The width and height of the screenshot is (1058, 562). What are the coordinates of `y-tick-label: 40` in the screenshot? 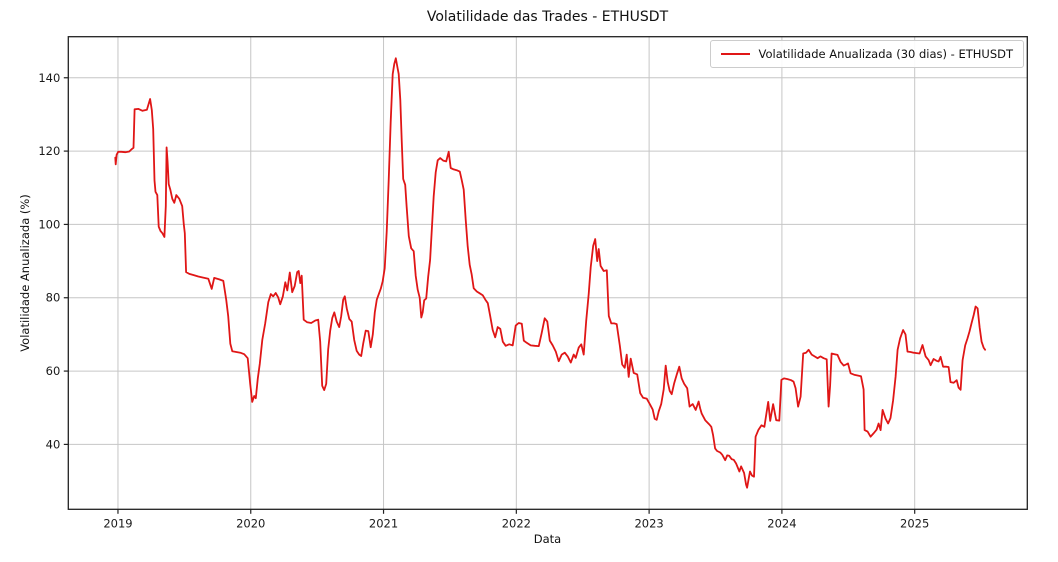 It's located at (53, 444).